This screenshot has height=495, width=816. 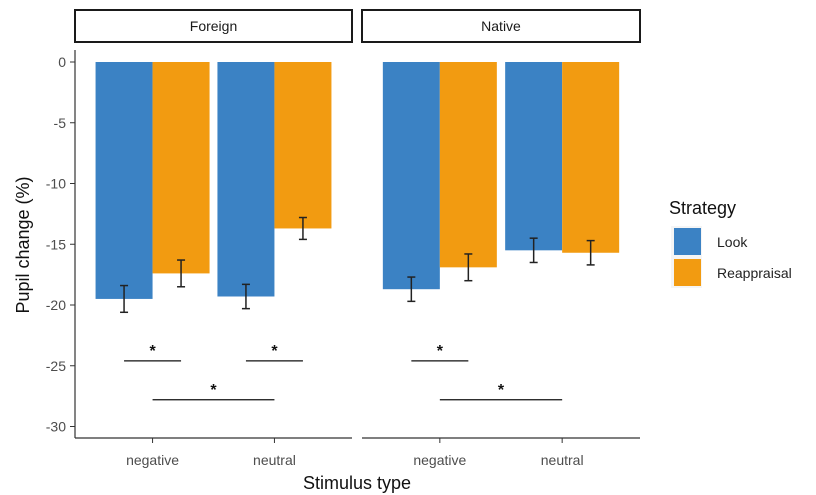 What do you see at coordinates (687, 272) in the screenshot?
I see `legend-key-reappraisal` at bounding box center [687, 272].